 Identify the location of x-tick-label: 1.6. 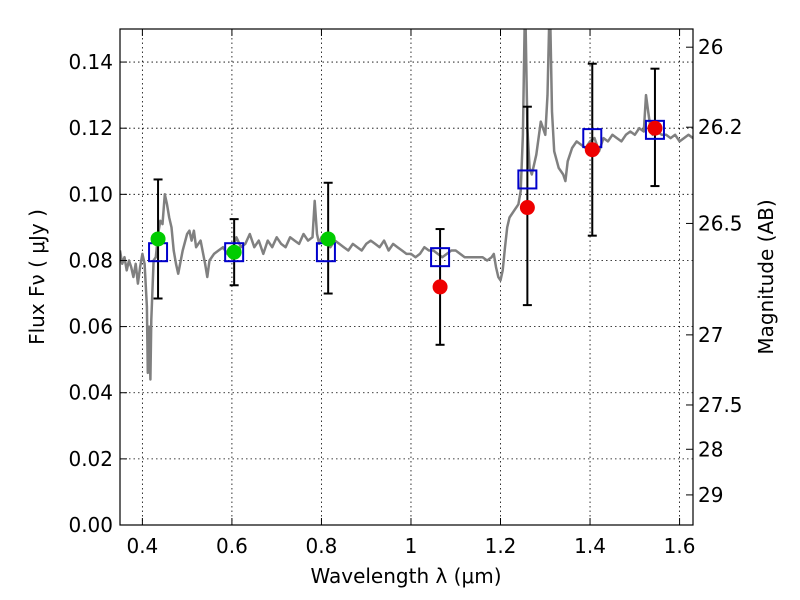
(680, 546).